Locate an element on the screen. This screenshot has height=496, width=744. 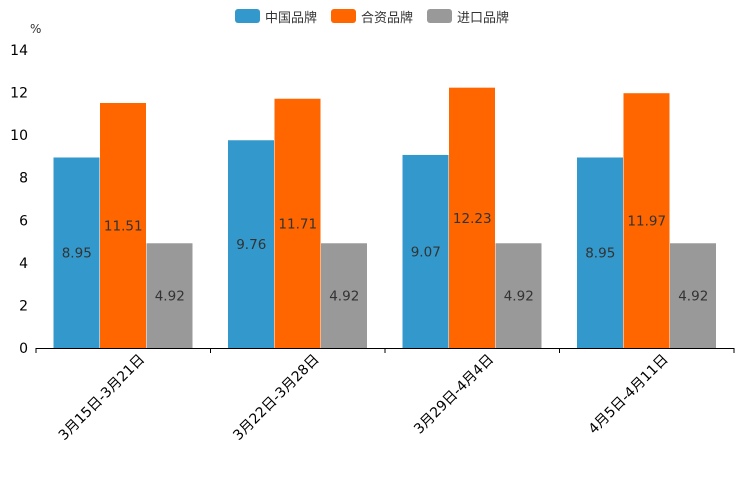
y-unit-label: % is located at coordinates (35, 29).